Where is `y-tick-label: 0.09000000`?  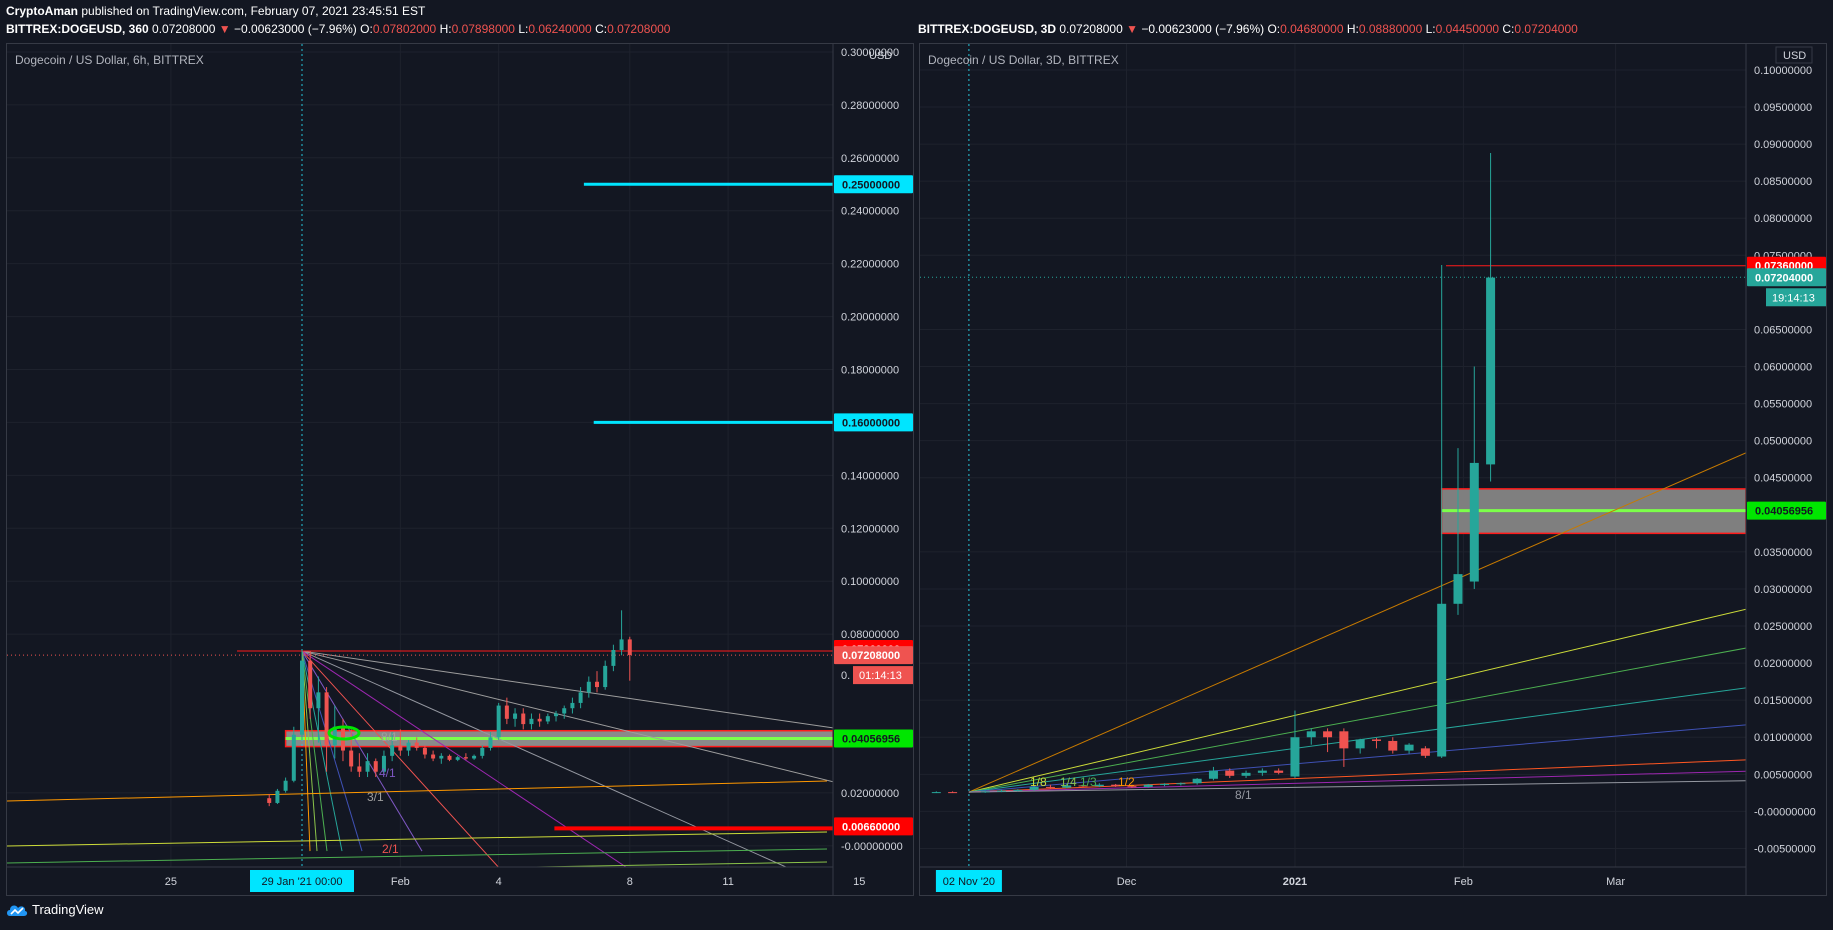 y-tick-label: 0.09000000 is located at coordinates (1783, 145).